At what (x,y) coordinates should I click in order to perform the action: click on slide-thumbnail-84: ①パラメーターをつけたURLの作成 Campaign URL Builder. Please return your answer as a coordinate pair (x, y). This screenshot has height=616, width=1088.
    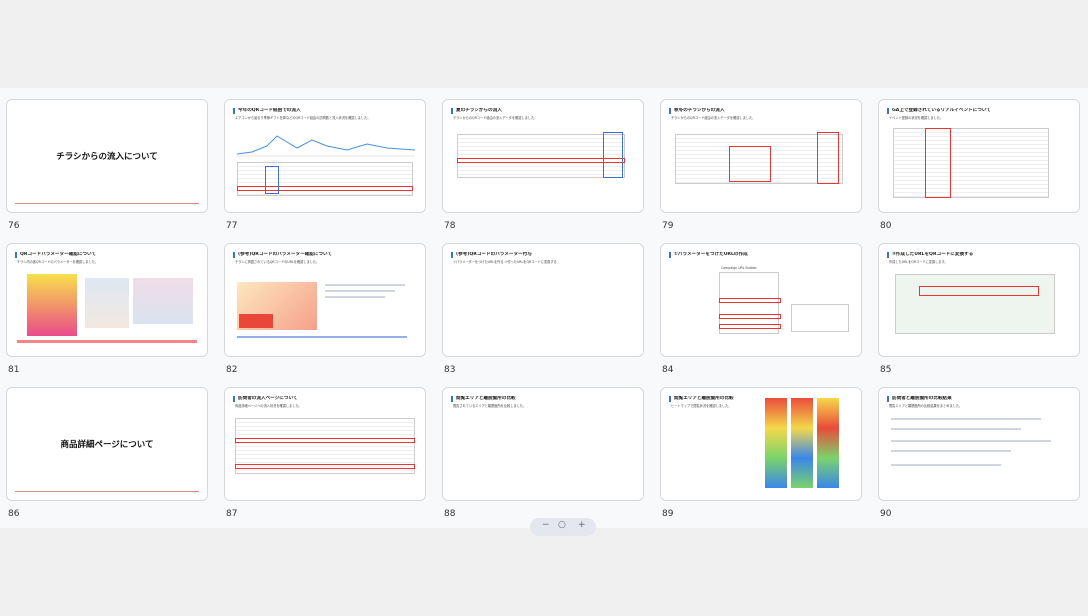
    Looking at the image, I should click on (761, 300).